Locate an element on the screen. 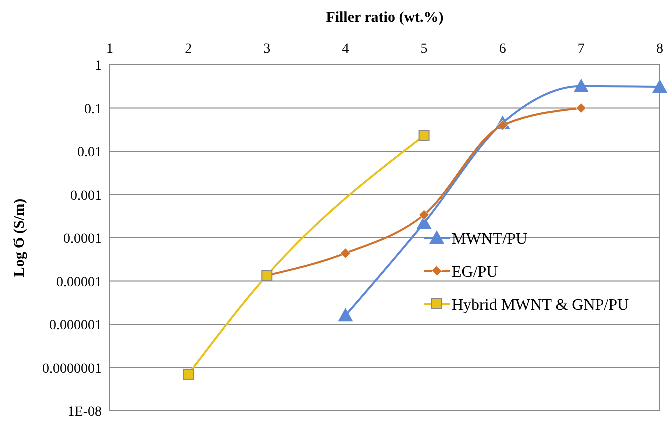 This screenshot has height=423, width=672. x-tick-label: 5 is located at coordinates (424, 49).